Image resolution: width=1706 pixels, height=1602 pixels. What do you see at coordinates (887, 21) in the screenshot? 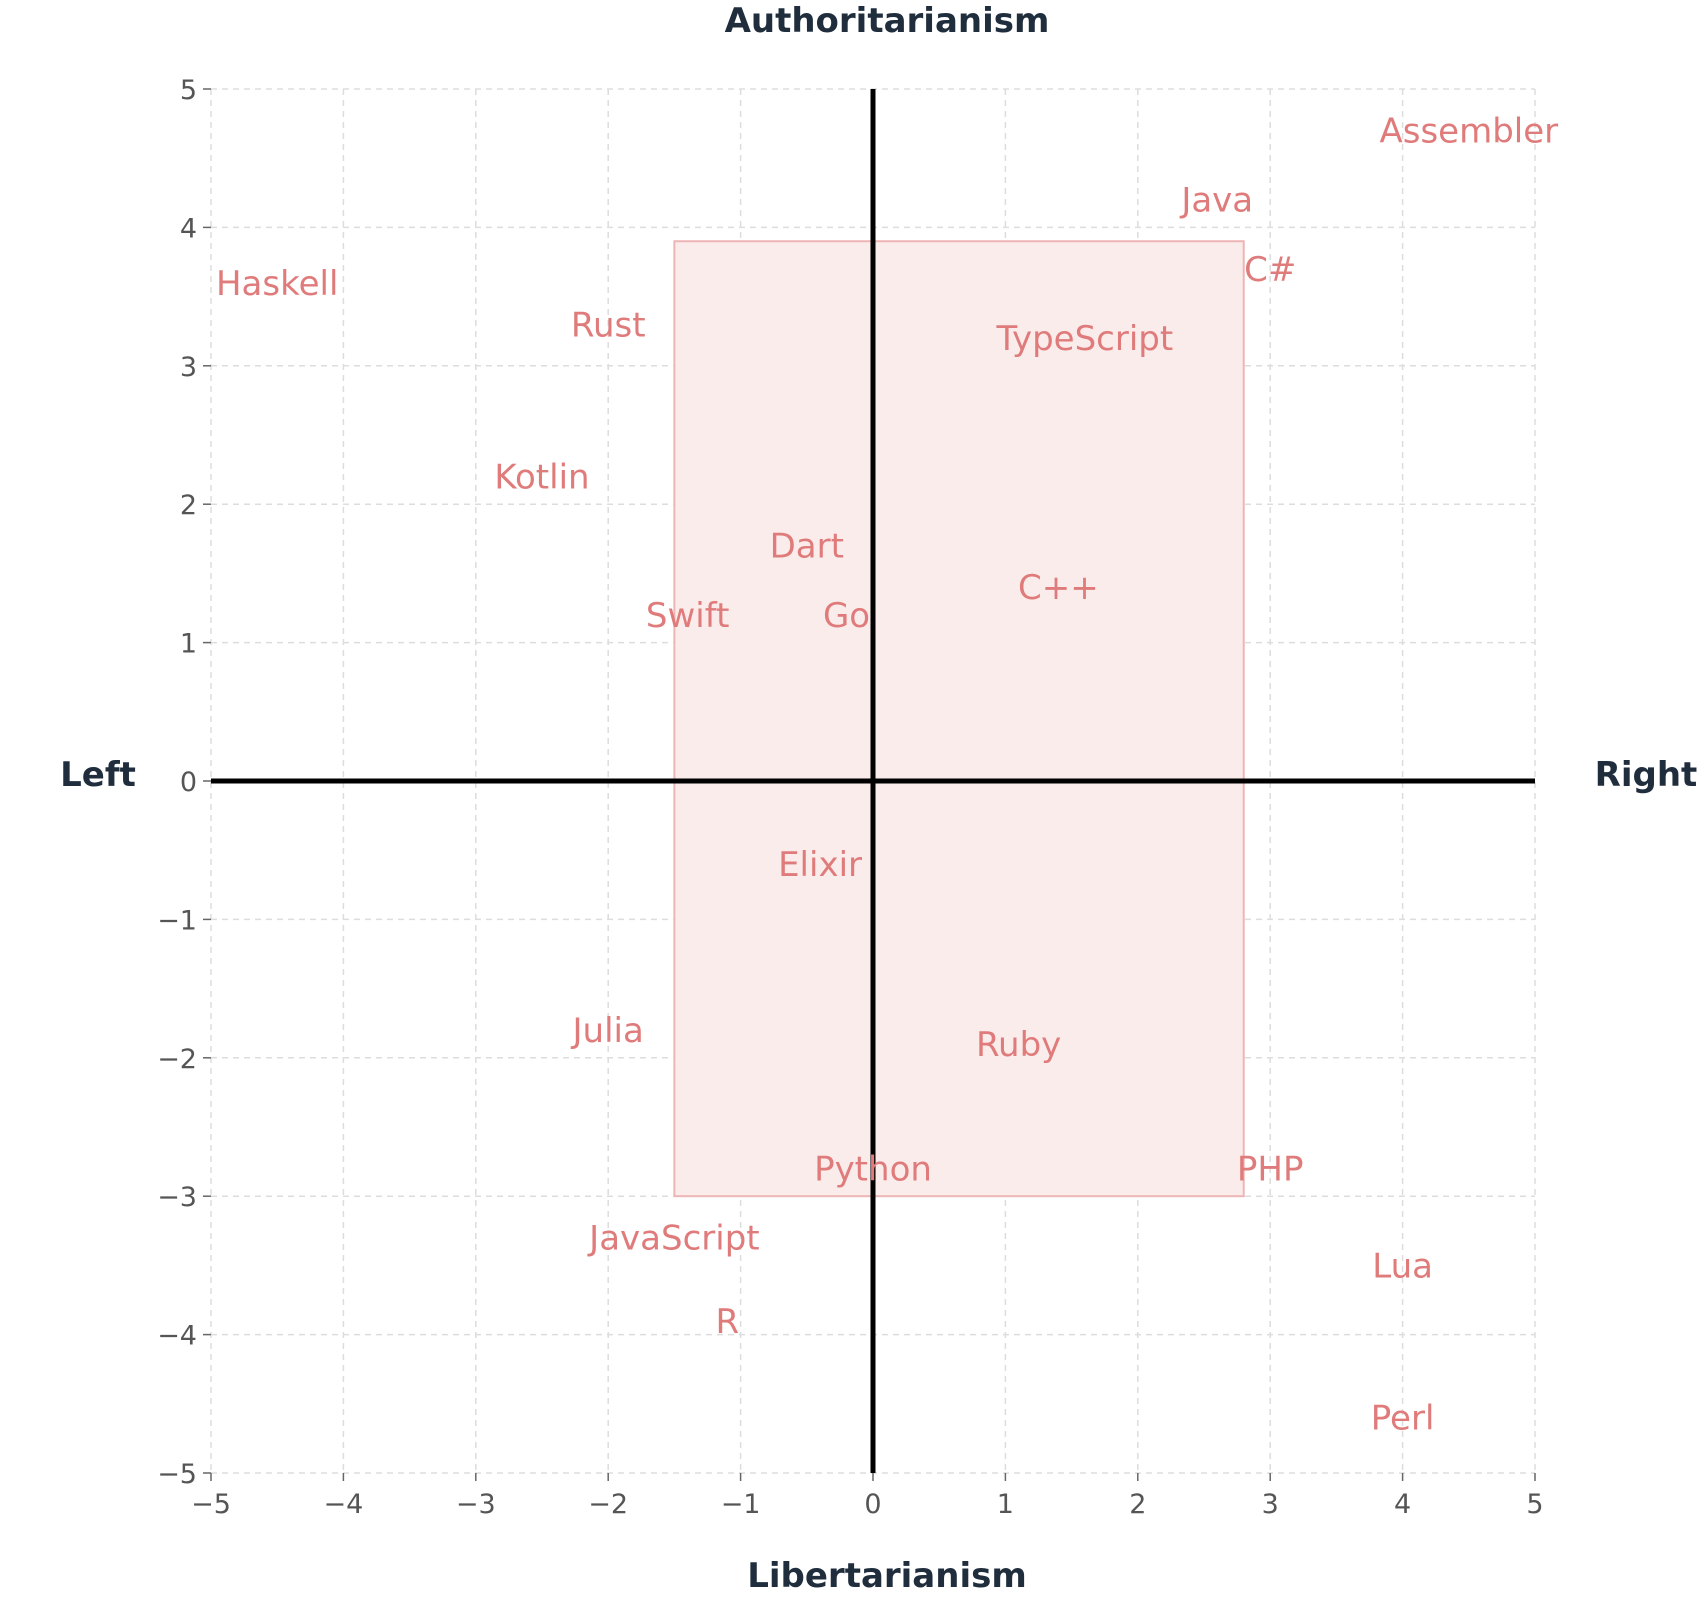
I see `label-top: Authoritarianism` at bounding box center [887, 21].